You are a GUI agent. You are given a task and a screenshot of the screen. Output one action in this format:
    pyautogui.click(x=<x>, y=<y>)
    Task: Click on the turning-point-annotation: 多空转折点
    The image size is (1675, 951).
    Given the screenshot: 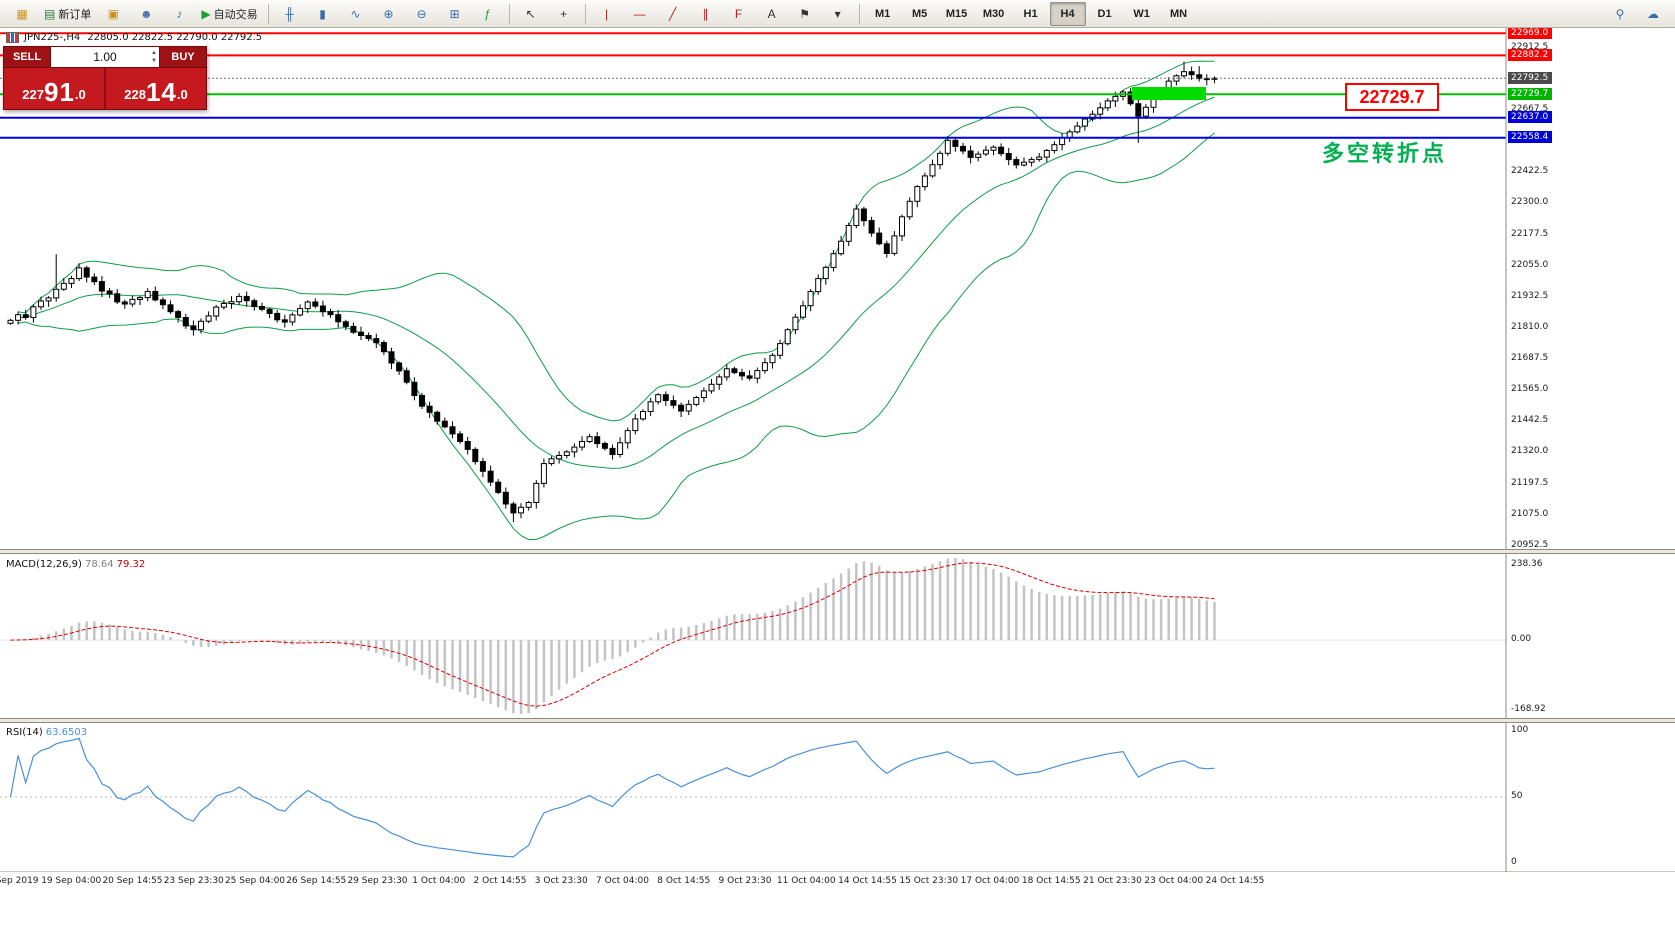 What is the action you would take?
    pyautogui.click(x=1385, y=153)
    